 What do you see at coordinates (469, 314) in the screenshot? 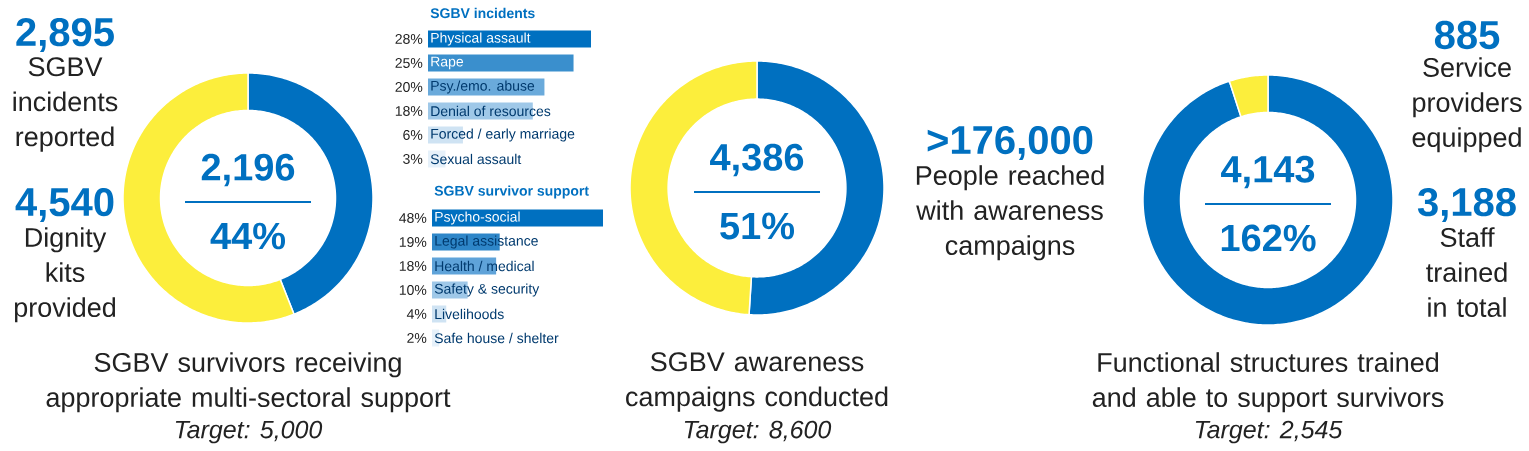
I see `y-tick-label: Livelihoods` at bounding box center [469, 314].